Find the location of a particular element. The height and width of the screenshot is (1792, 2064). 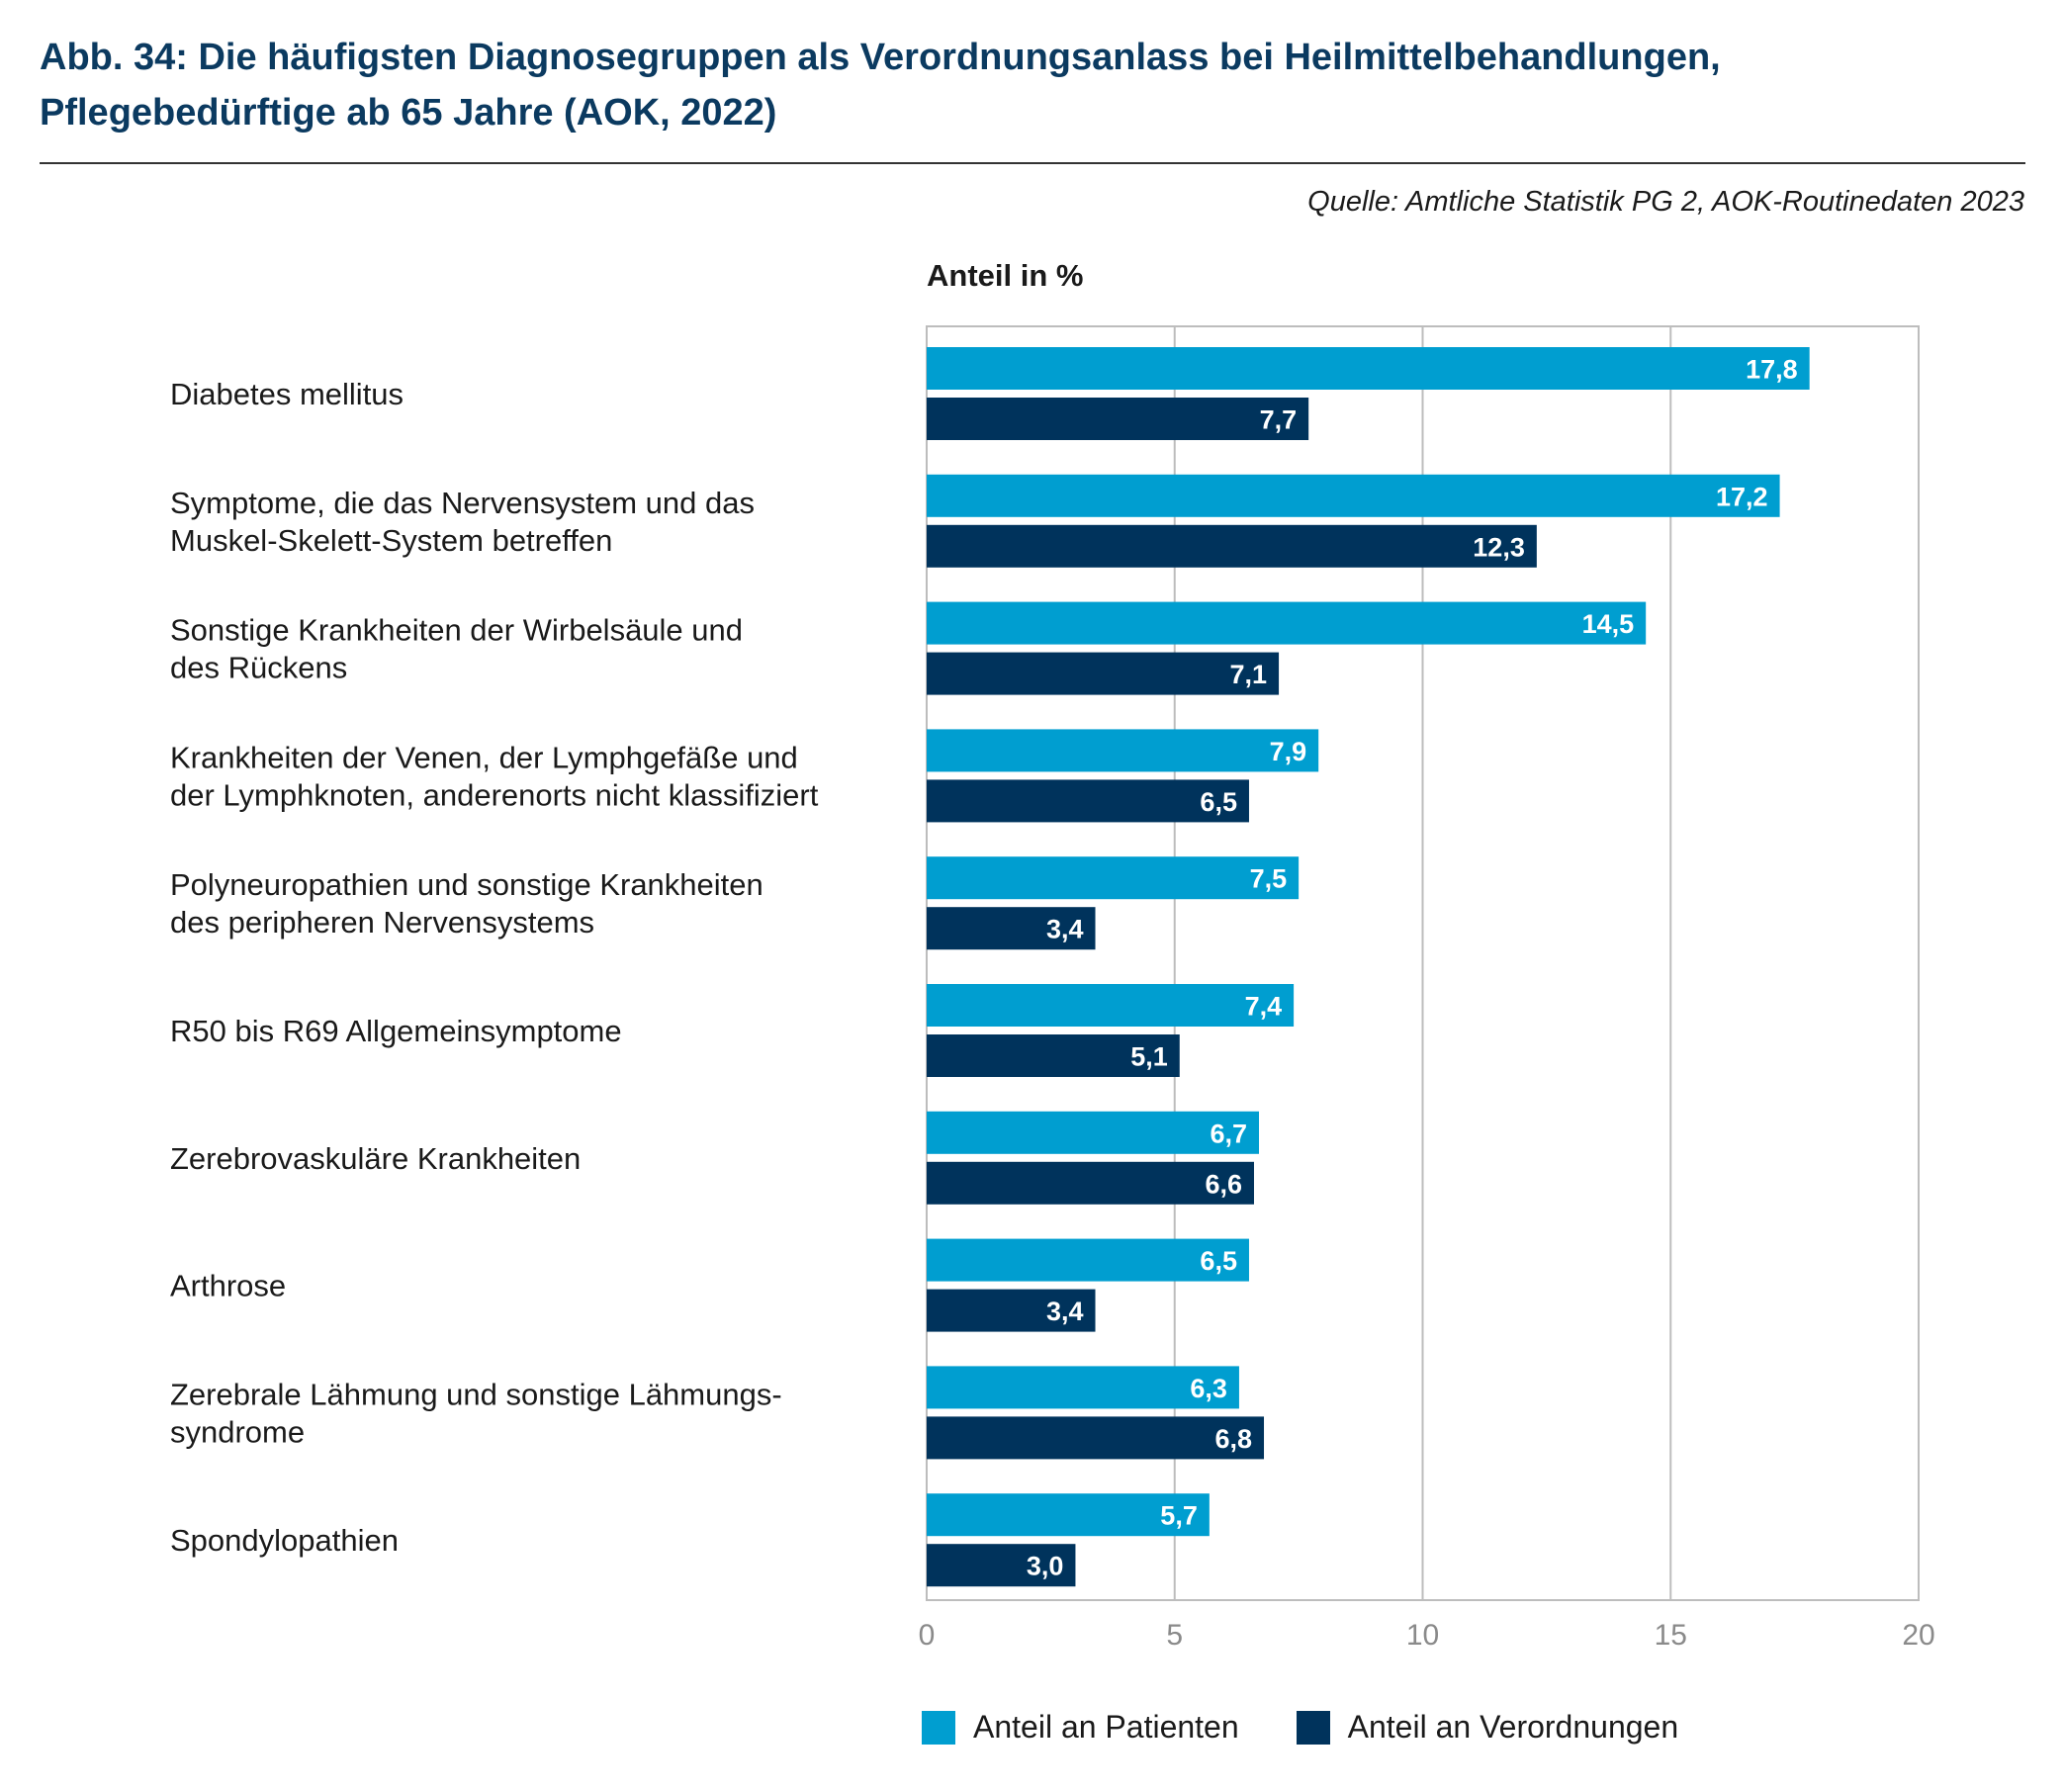

bar-value-label: 7,7 is located at coordinates (1279, 420).